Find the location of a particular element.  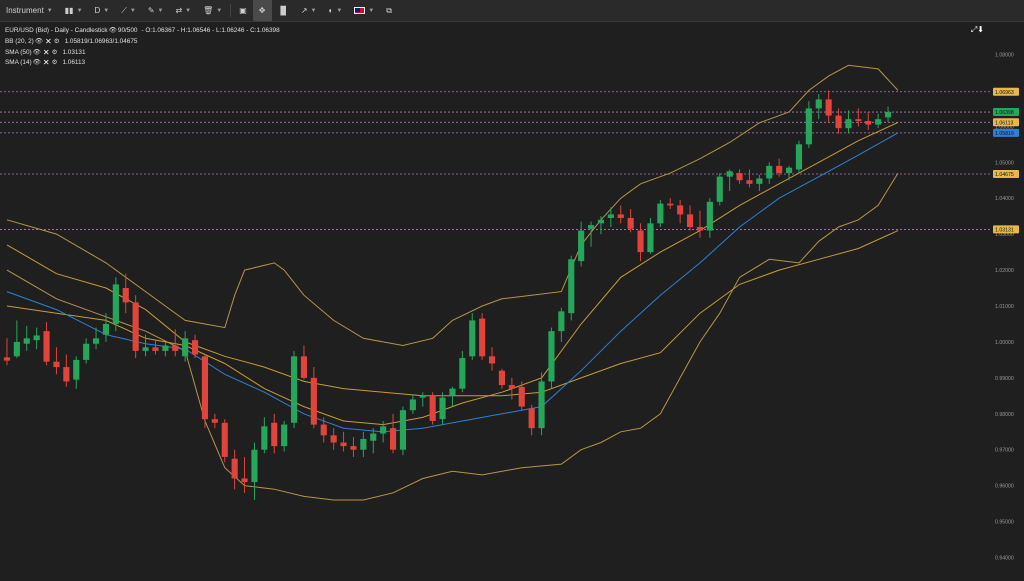

layout-button: ▣ is located at coordinates (243, 10).